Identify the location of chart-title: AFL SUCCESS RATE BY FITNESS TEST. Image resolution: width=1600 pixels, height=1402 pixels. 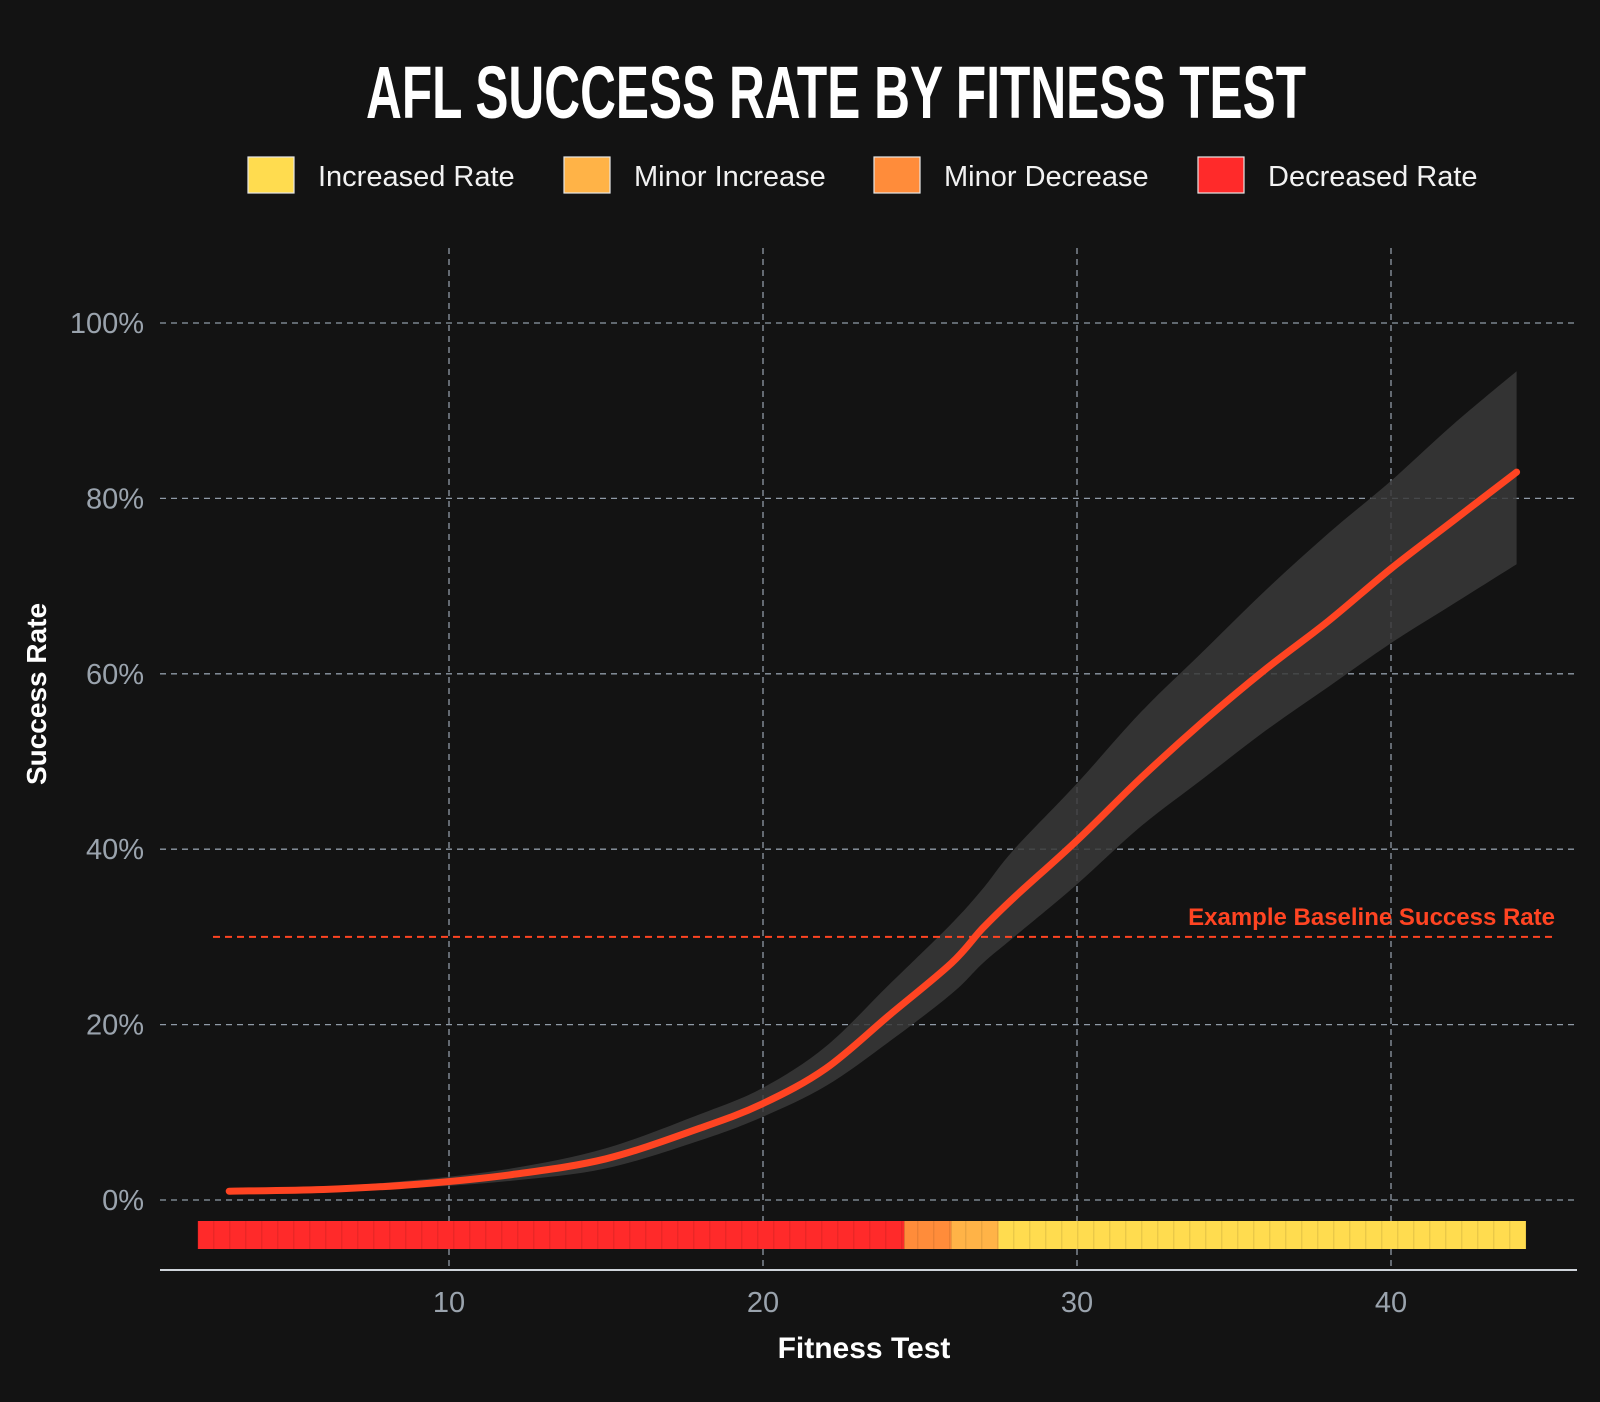
(836, 92).